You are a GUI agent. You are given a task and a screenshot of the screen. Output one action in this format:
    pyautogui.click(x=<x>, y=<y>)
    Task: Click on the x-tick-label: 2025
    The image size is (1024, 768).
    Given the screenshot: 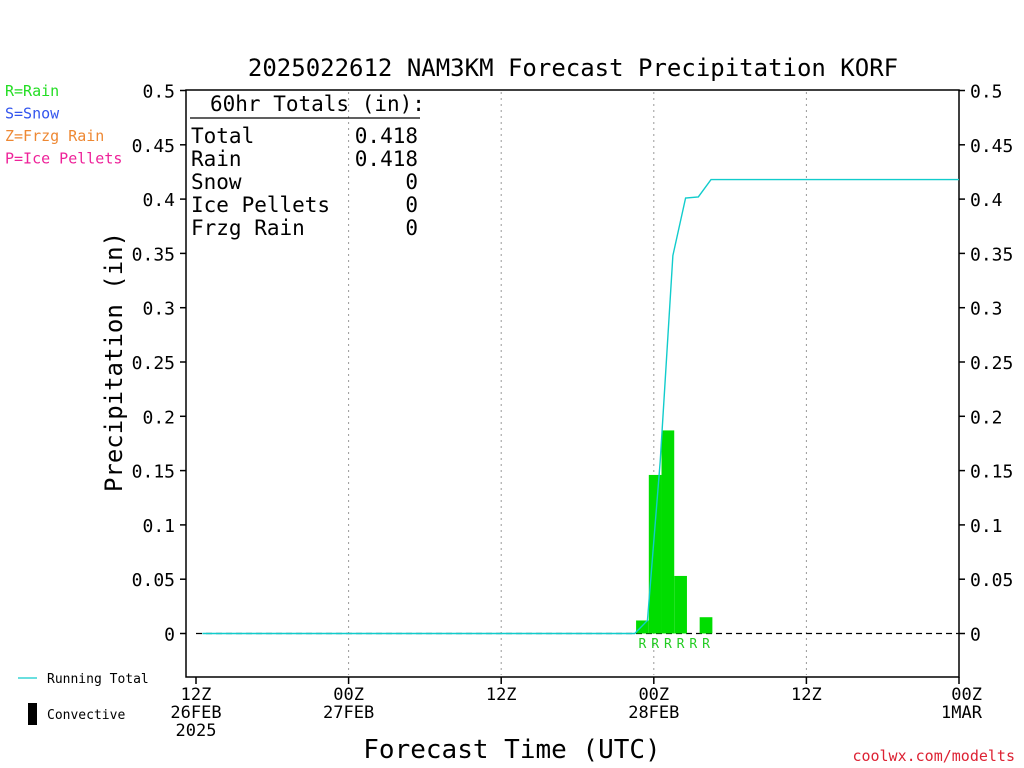 What is the action you would take?
    pyautogui.click(x=196, y=731)
    